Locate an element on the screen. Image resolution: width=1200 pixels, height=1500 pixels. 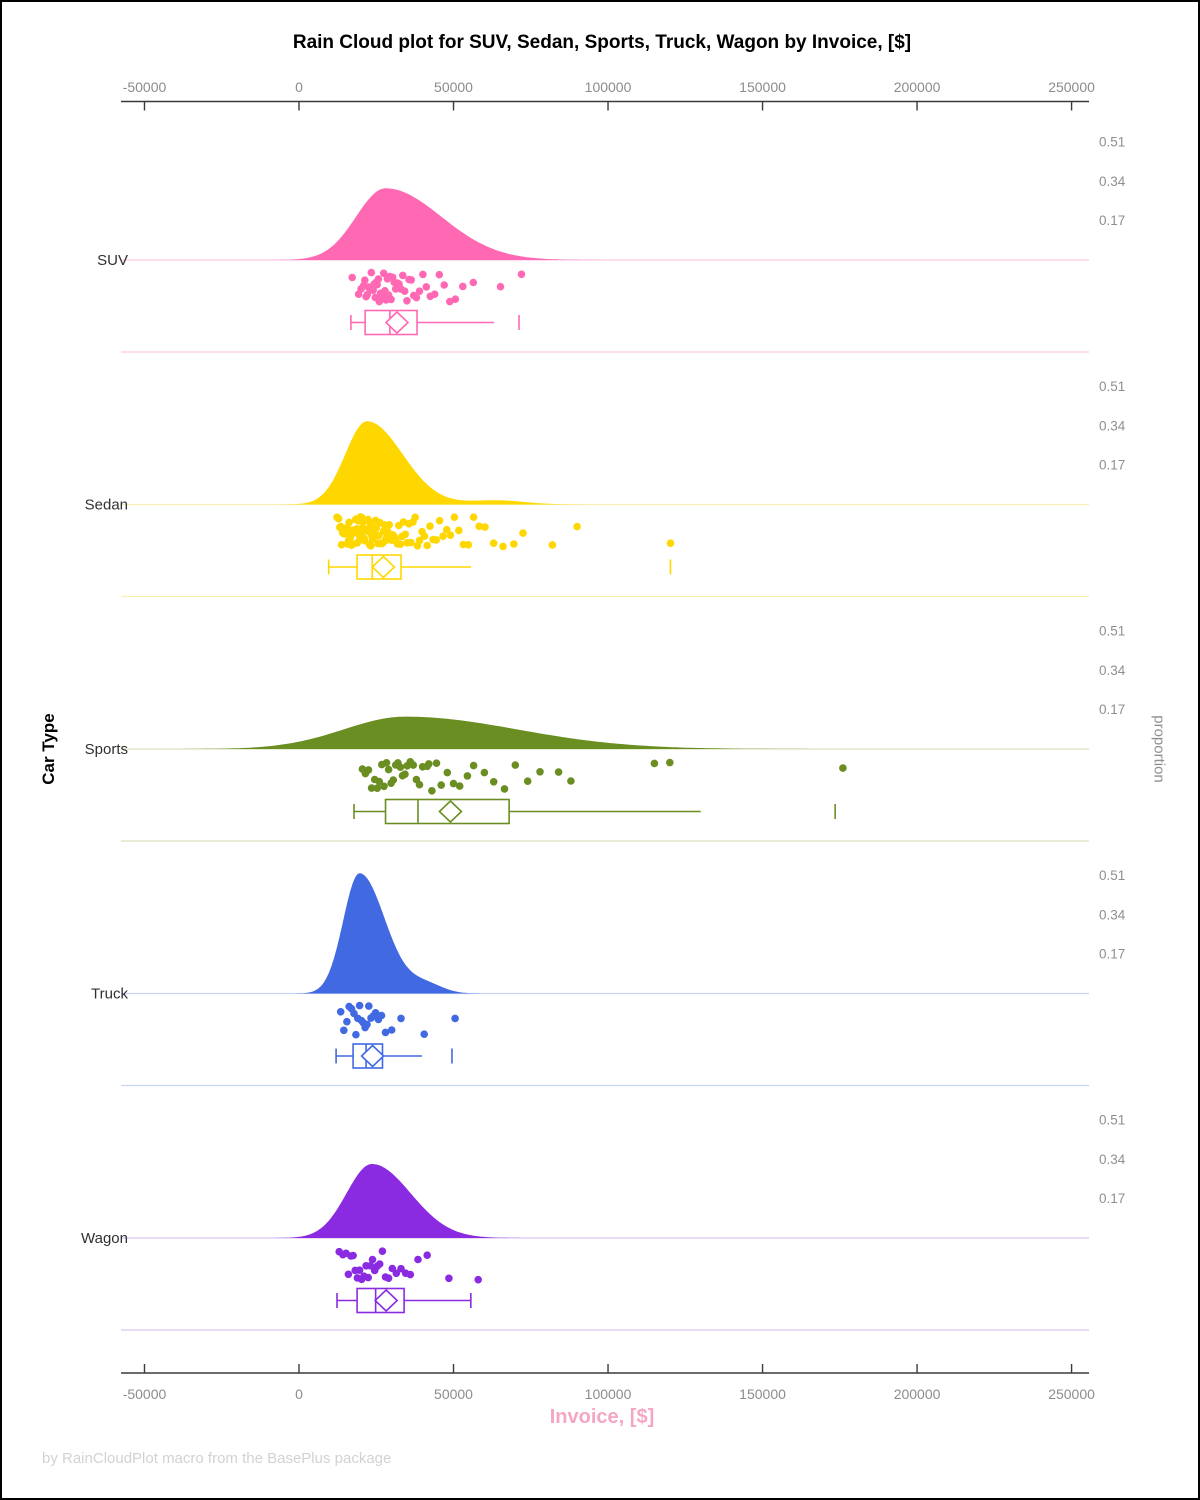
top-axis-tick-label: 50000 is located at coordinates (453, 87).